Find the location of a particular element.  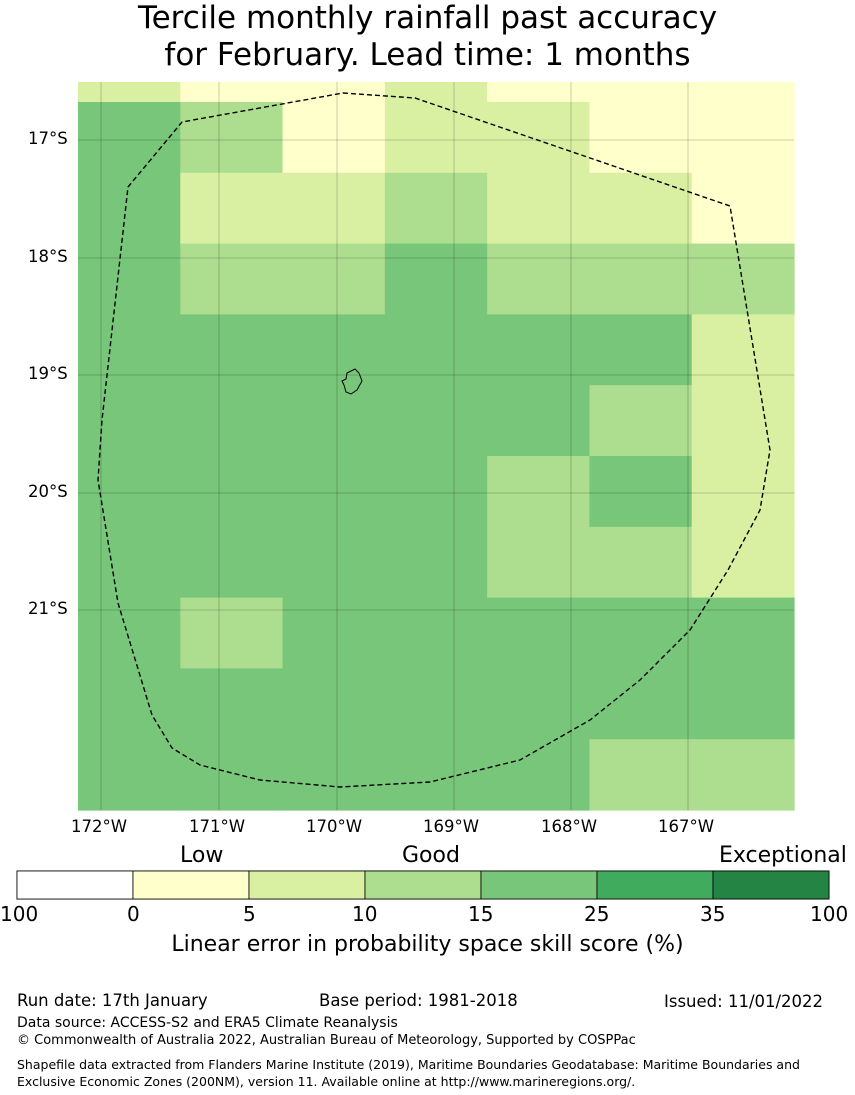

lon-label-167w: 167°W is located at coordinates (686, 826).